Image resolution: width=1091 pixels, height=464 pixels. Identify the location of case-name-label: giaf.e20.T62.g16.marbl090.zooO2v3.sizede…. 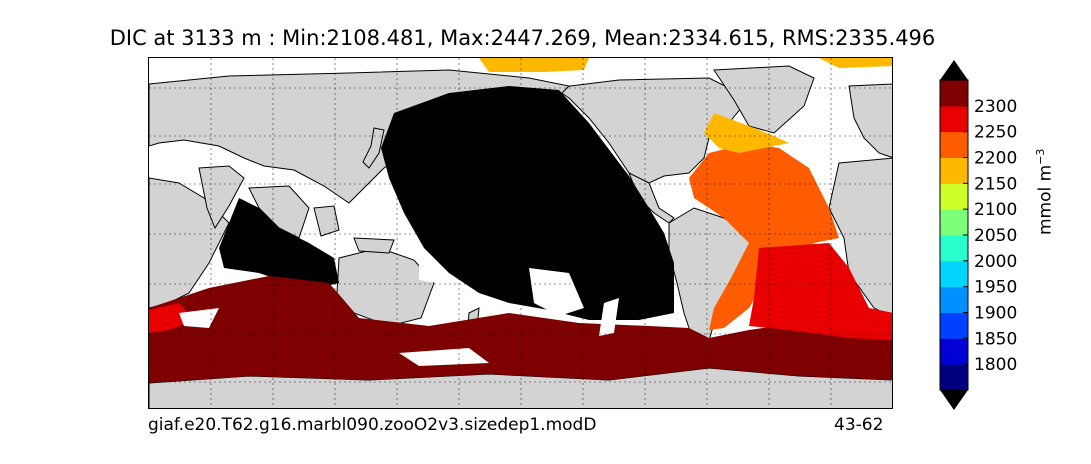
(372, 425).